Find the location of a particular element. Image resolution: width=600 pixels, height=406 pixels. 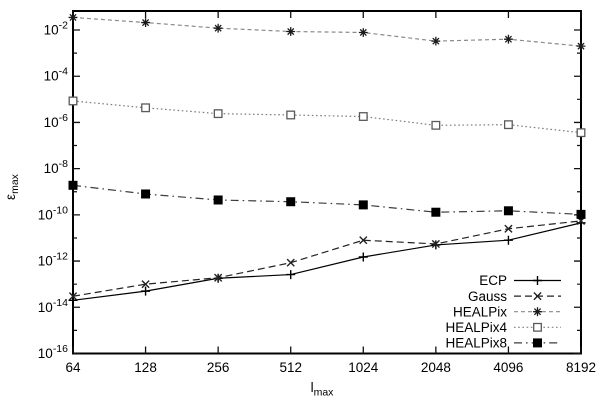

legend-item-HEALPix8: HEALPix8 is located at coordinates (503, 343).